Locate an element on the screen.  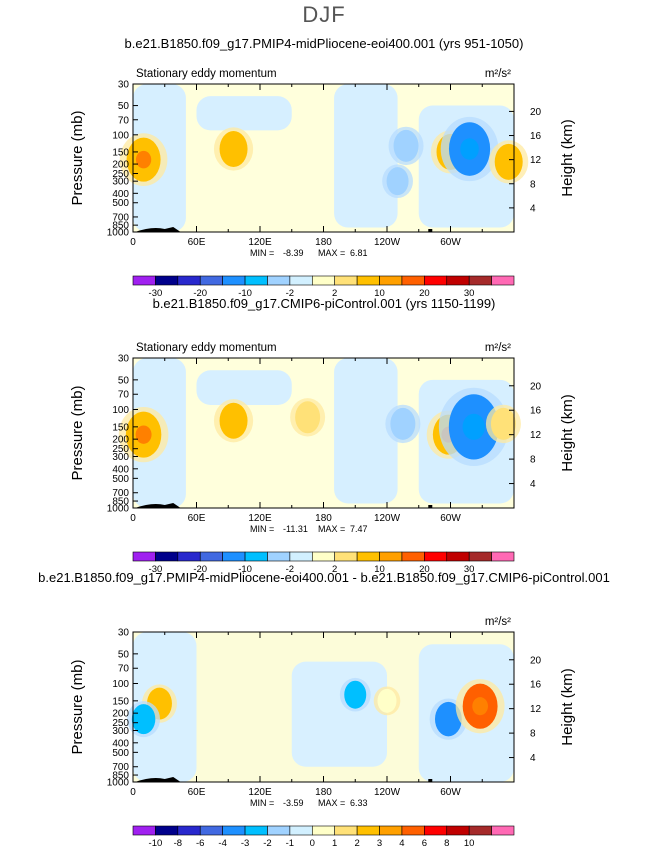
height-tick-label: 4 is located at coordinates (533, 208).